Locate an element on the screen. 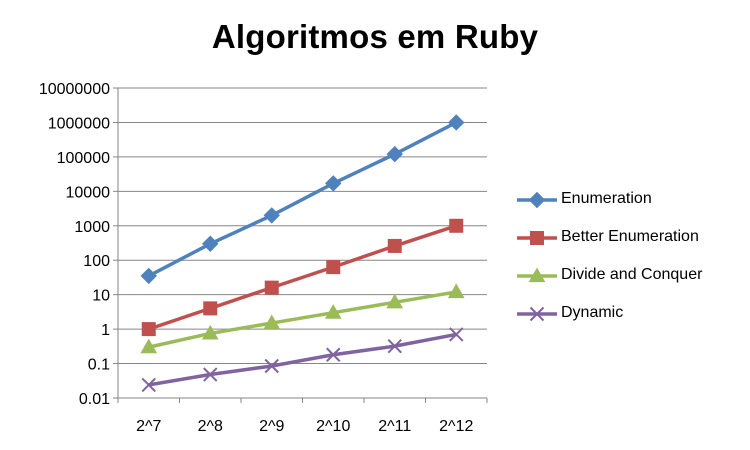 The image size is (750, 450). legend-item: Divide and Conquer is located at coordinates (630, 277).